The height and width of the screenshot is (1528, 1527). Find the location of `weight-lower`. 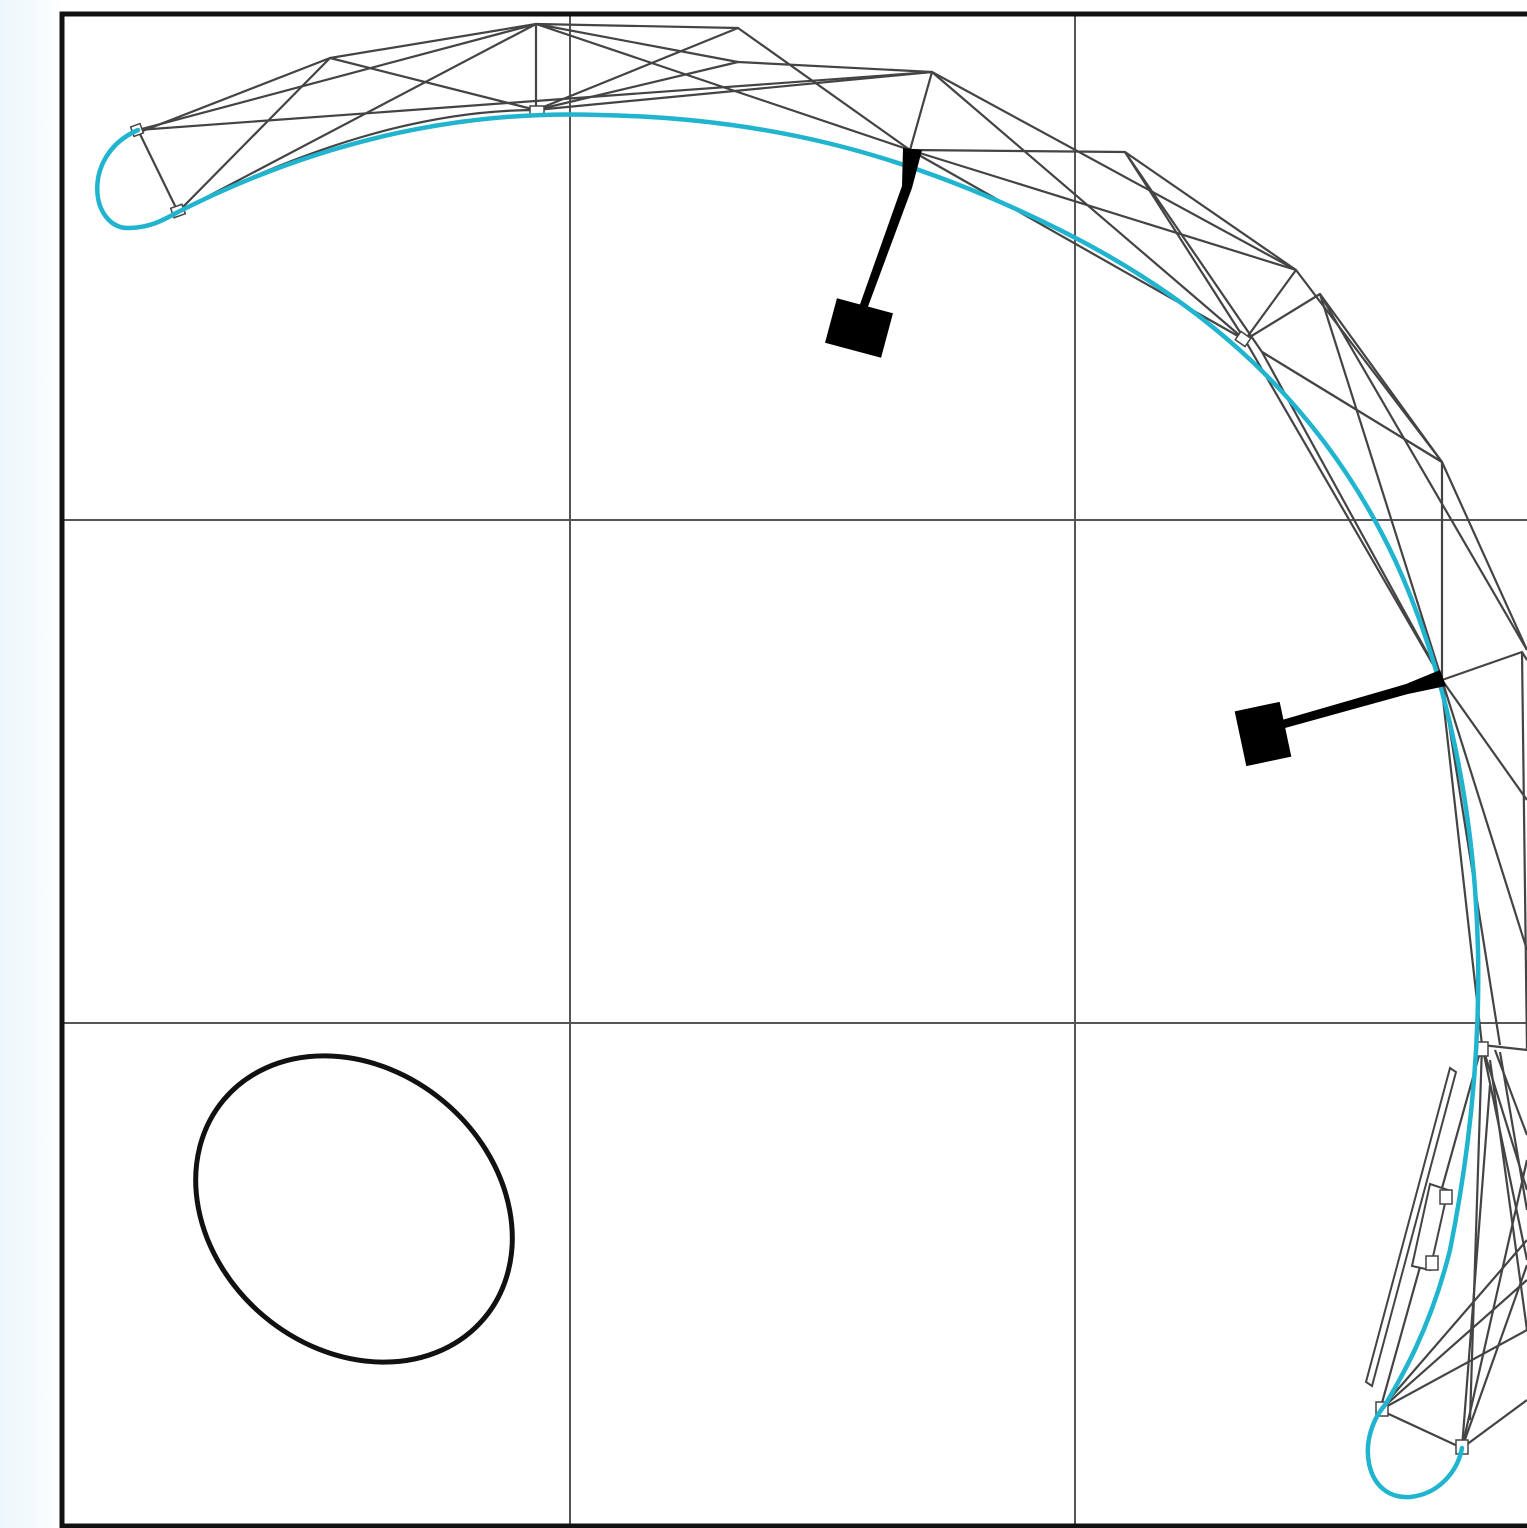

weight-lower is located at coordinates (1340, 718).